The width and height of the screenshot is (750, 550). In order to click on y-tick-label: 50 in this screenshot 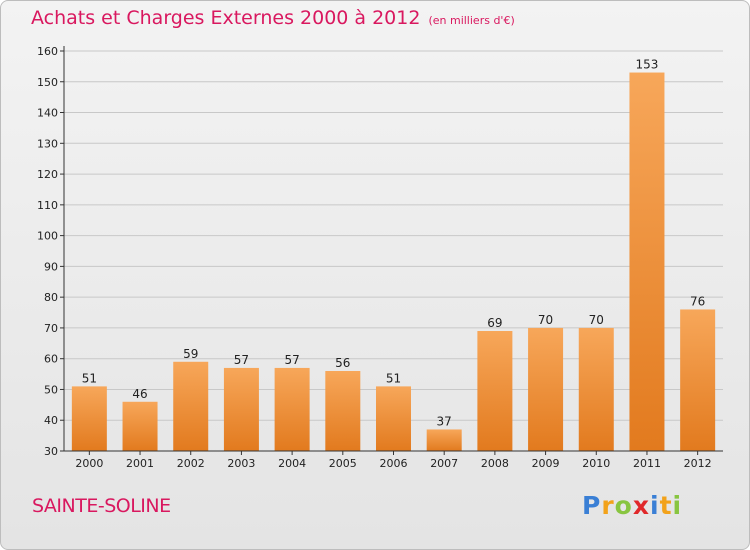, I will do `click(51, 389)`.